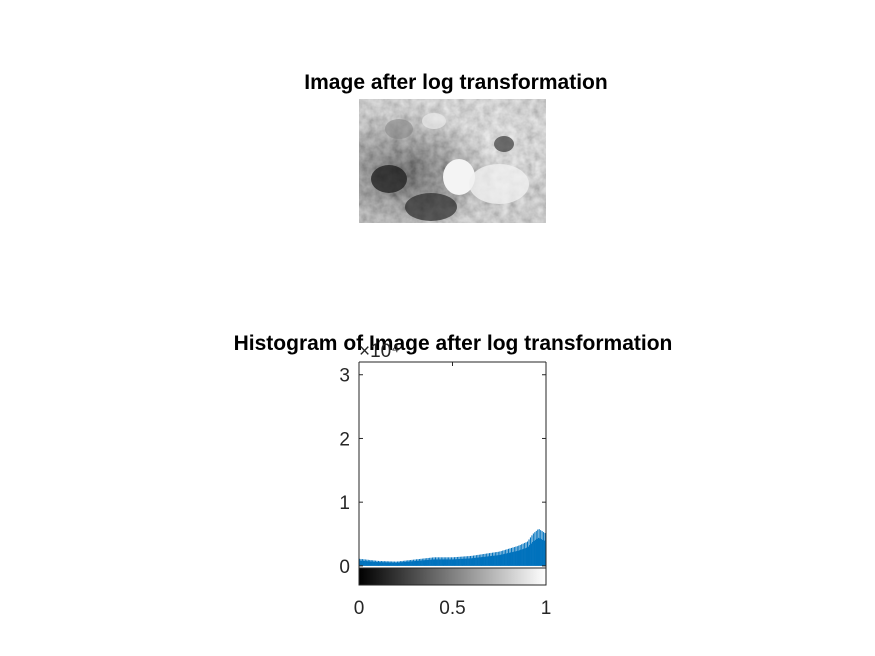 The image size is (875, 656). Describe the element at coordinates (379, 351) in the screenshot. I see `y-exponent-label: ×10⁴` at that location.